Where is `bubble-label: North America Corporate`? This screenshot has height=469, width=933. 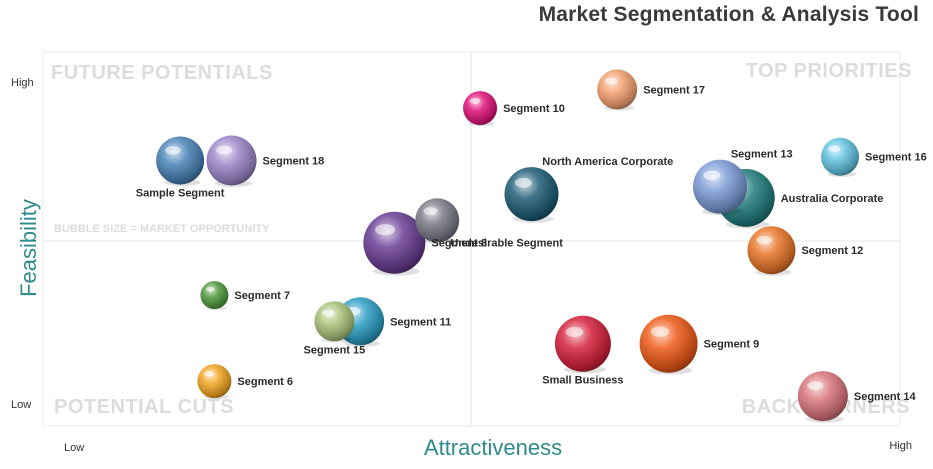
bubble-label: North America Corporate is located at coordinates (607, 162).